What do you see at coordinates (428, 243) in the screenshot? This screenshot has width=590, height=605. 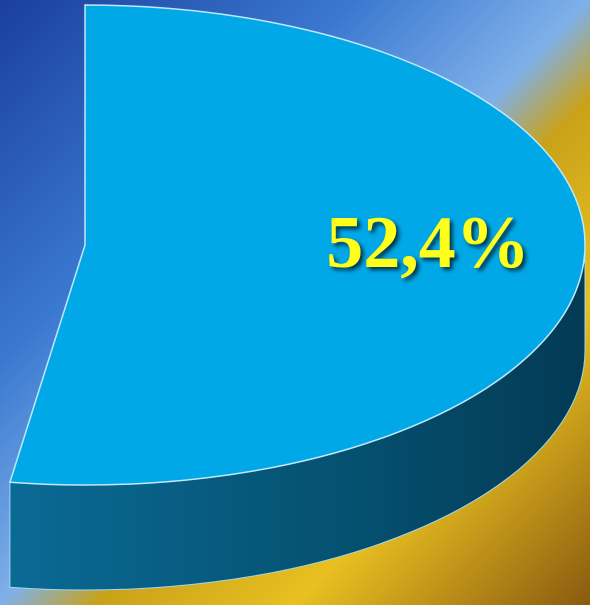 I see `value-label: 52,4%` at bounding box center [428, 243].